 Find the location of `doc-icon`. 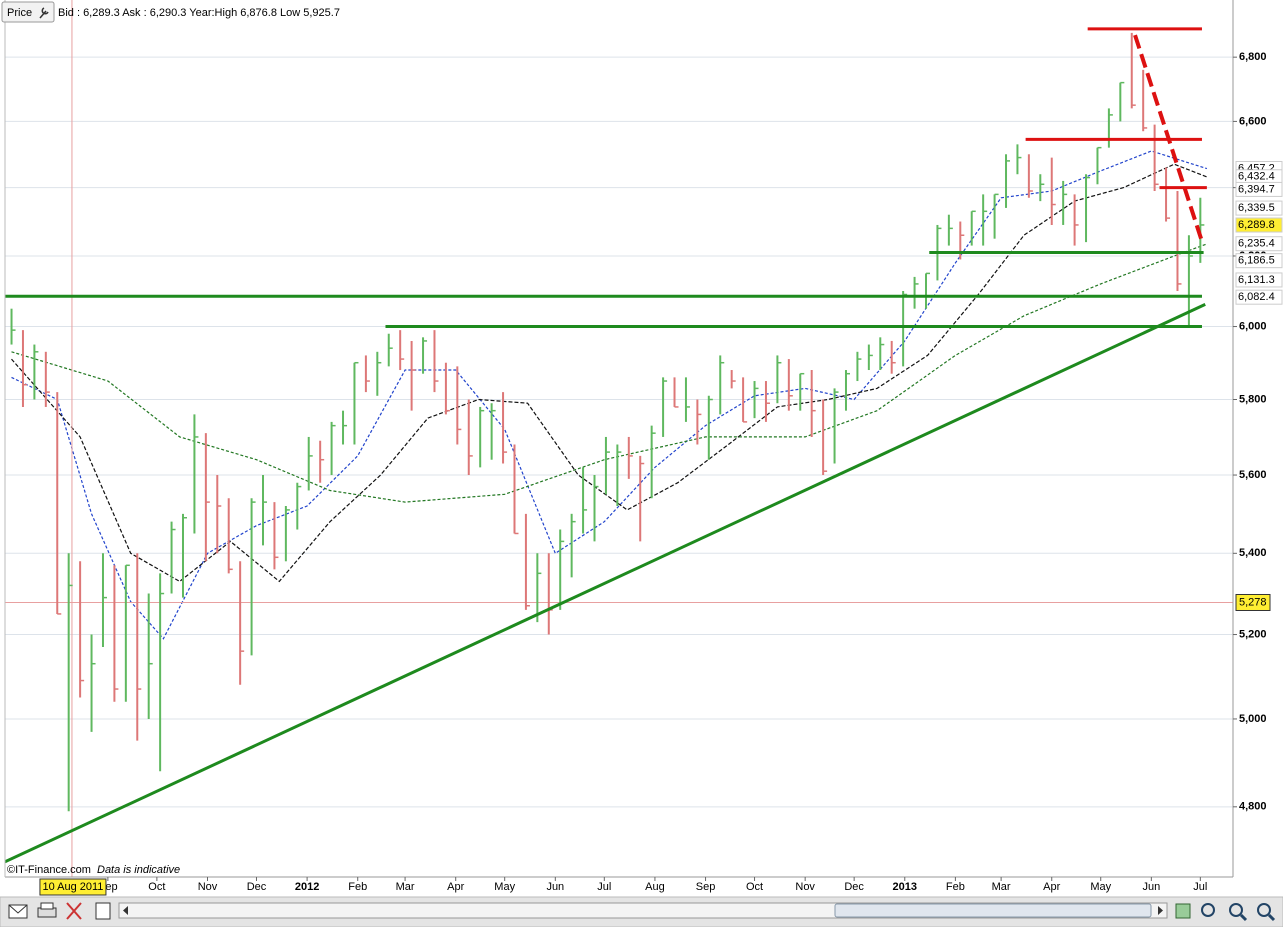

doc-icon is located at coordinates (103, 911).